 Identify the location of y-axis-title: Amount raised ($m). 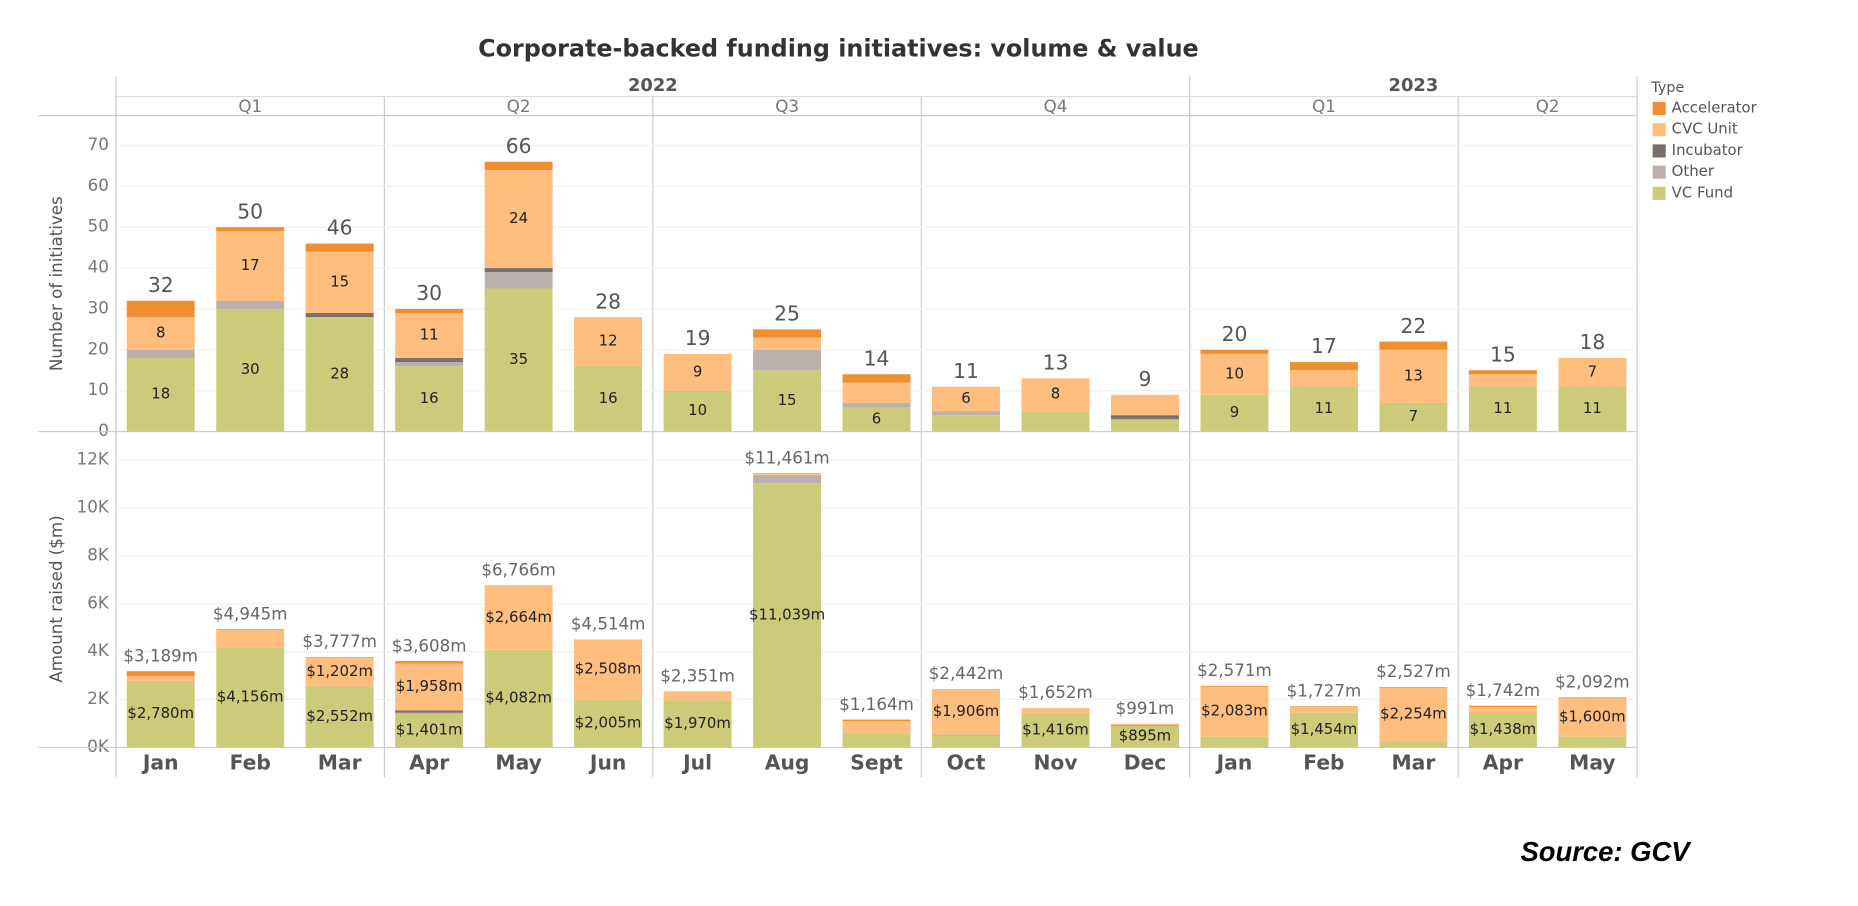
(56, 598).